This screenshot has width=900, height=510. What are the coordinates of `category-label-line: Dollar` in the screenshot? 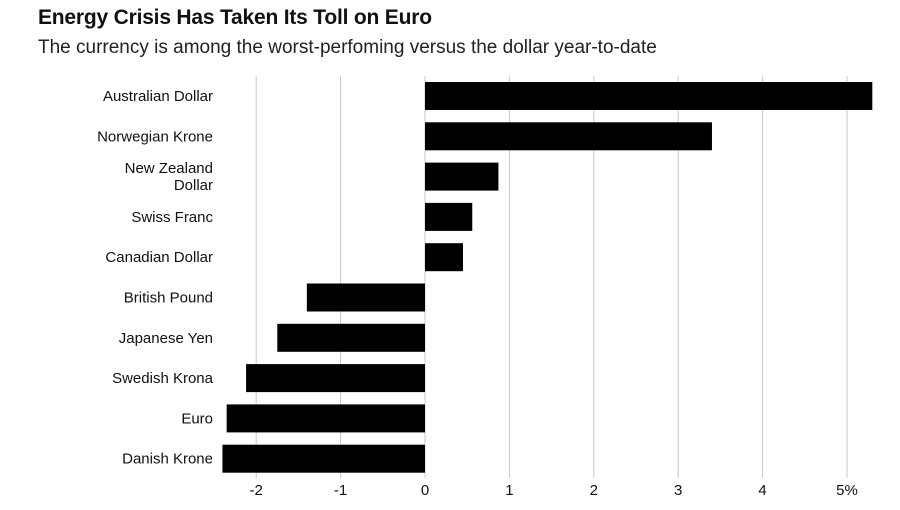 It's located at (193, 185).